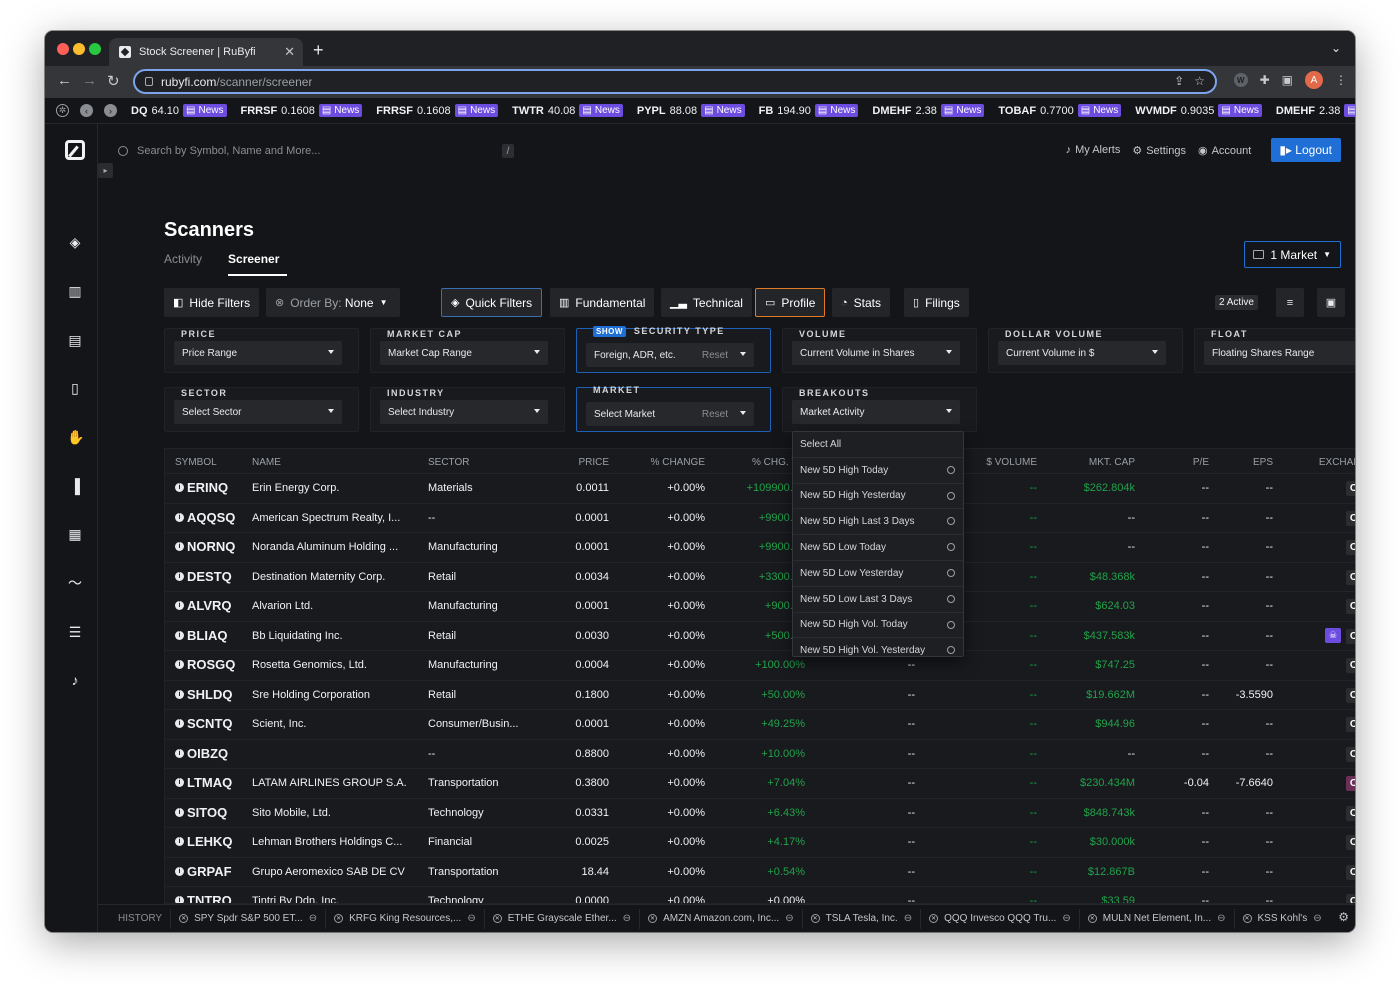 Image resolution: width=1400 pixels, height=992 pixels. What do you see at coordinates (1156, 918) in the screenshot?
I see `history-item: ✕ MULN Net Element, In... ⊖` at bounding box center [1156, 918].